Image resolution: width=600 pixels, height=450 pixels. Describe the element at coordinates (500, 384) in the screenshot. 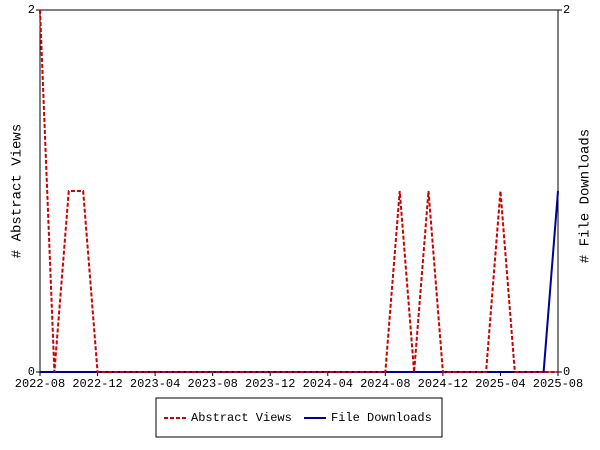

I see `x-tick-label: 2025-04` at that location.